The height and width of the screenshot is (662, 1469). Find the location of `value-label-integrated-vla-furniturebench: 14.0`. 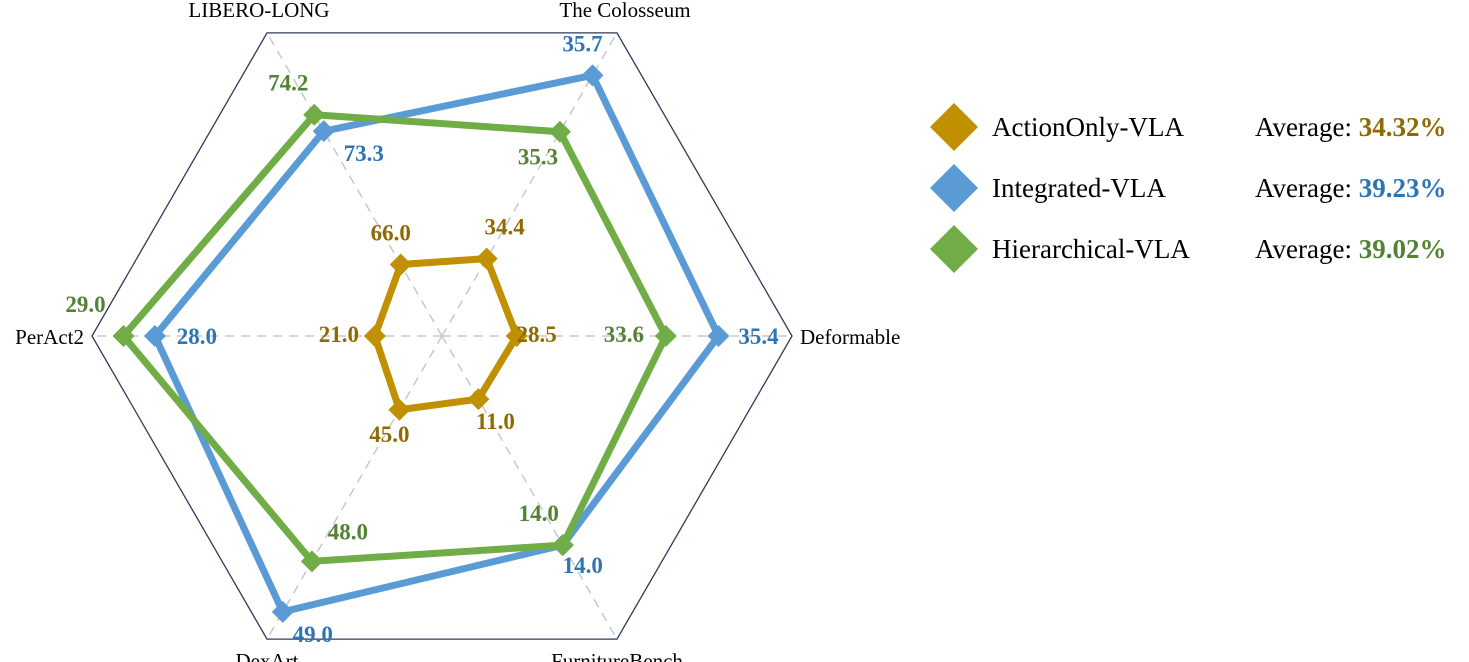

value-label-integrated-vla-furniturebench: 14.0 is located at coordinates (583, 565).